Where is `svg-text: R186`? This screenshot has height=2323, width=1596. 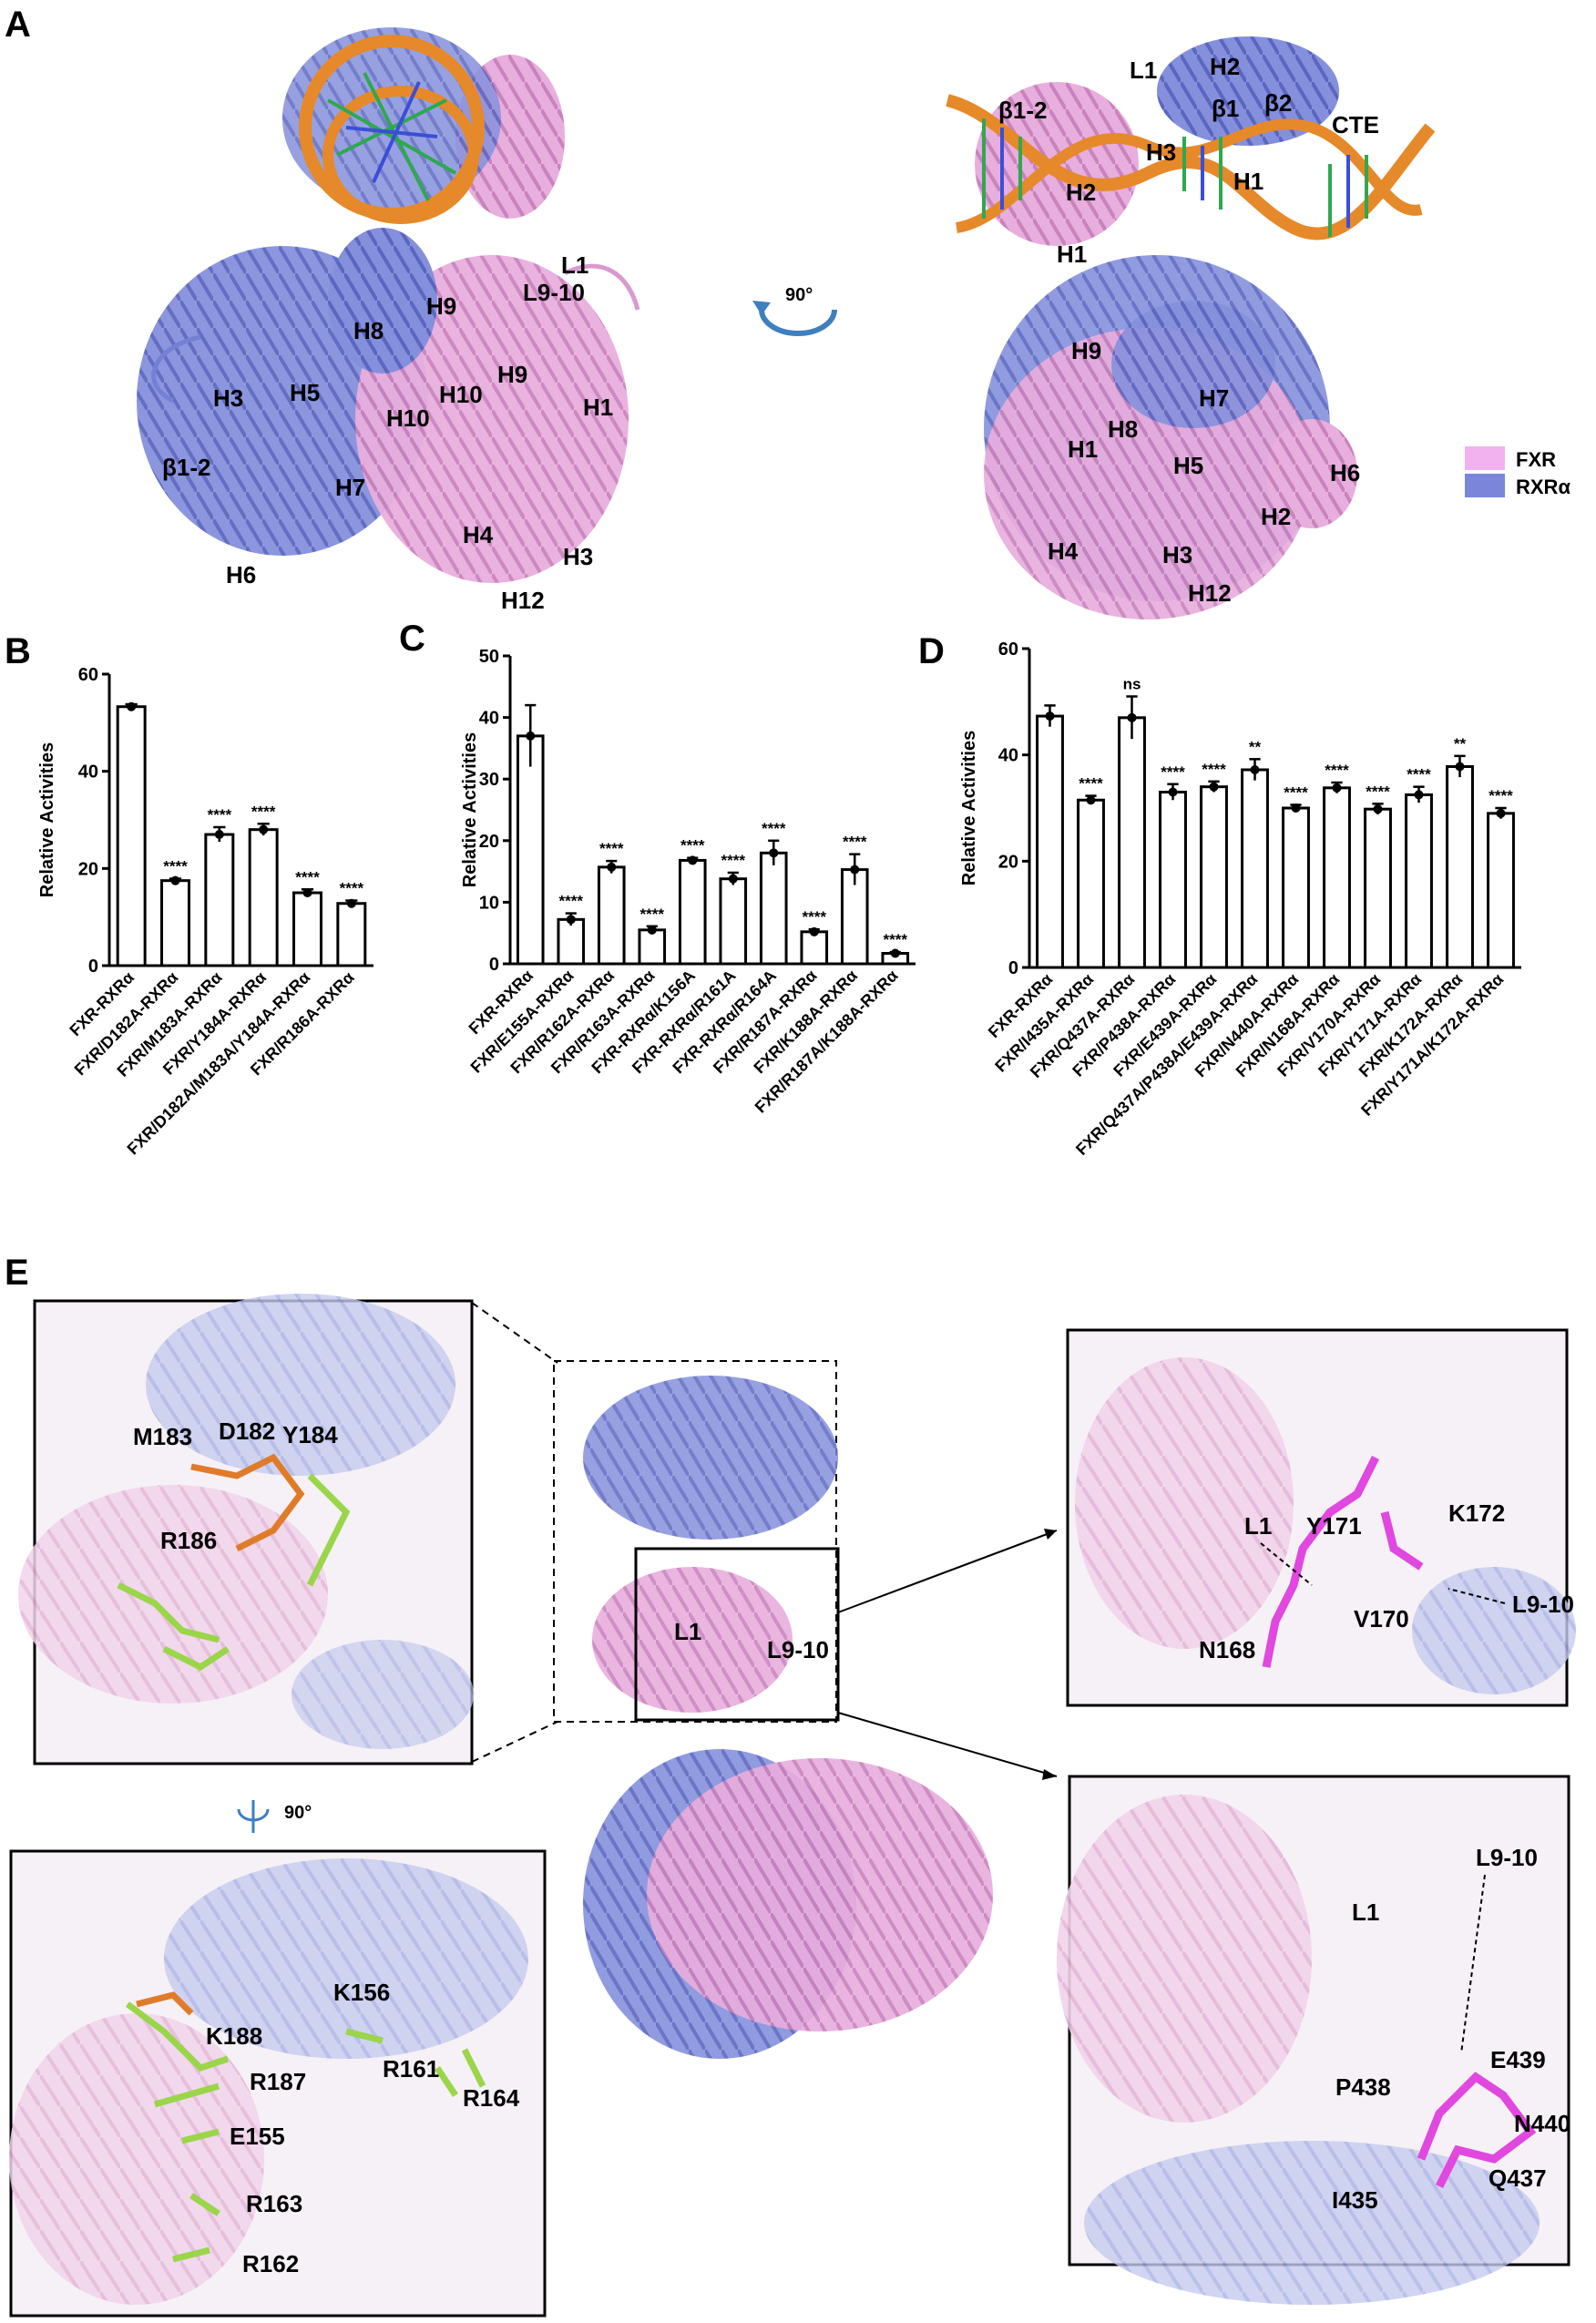
svg-text: R186 is located at coordinates (188, 1540).